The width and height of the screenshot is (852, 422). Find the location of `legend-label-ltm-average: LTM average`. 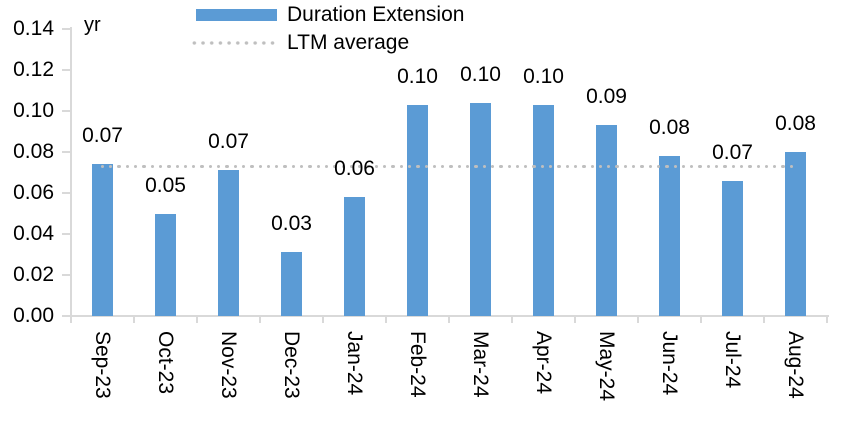

legend-label-ltm-average: LTM average is located at coordinates (348, 42).